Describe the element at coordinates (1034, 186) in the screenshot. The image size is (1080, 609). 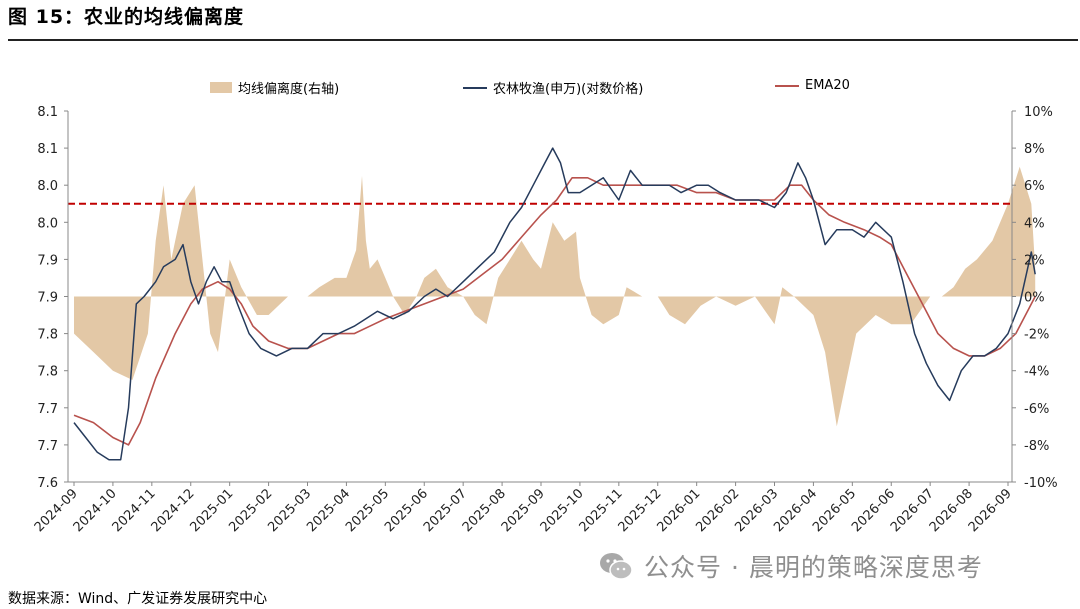
I see `y-right-tick-label: 6%` at that location.